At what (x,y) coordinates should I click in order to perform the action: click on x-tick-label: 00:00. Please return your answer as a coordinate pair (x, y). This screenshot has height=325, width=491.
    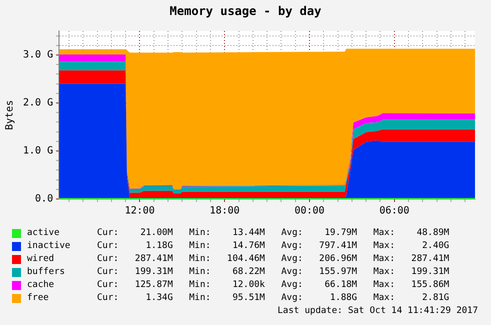
    Looking at the image, I should click on (309, 211).